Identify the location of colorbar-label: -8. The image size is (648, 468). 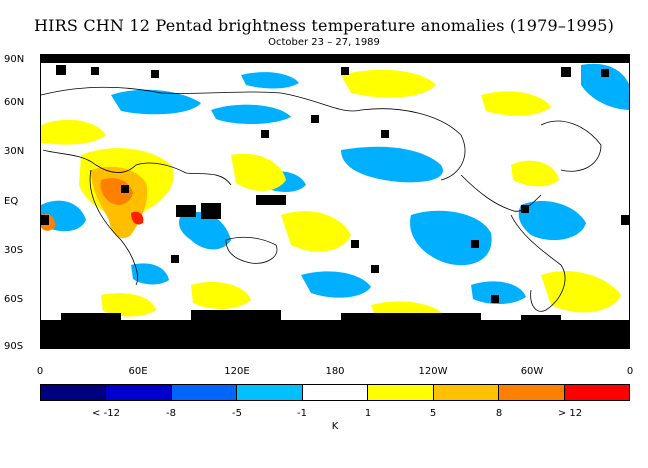
(171, 413).